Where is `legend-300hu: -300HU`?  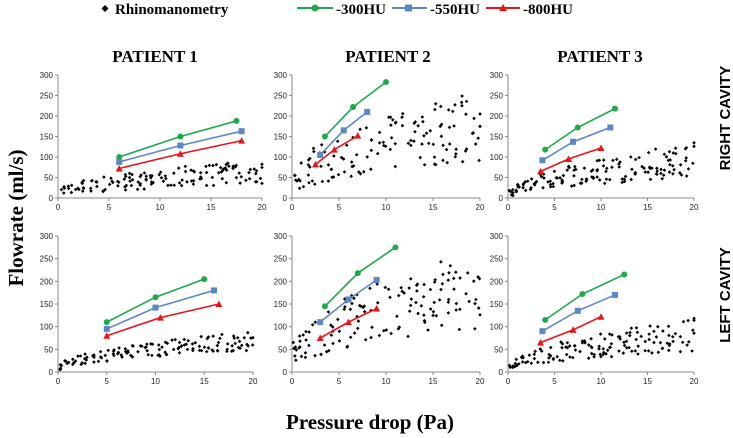
legend-300hu: -300HU is located at coordinates (341, 10).